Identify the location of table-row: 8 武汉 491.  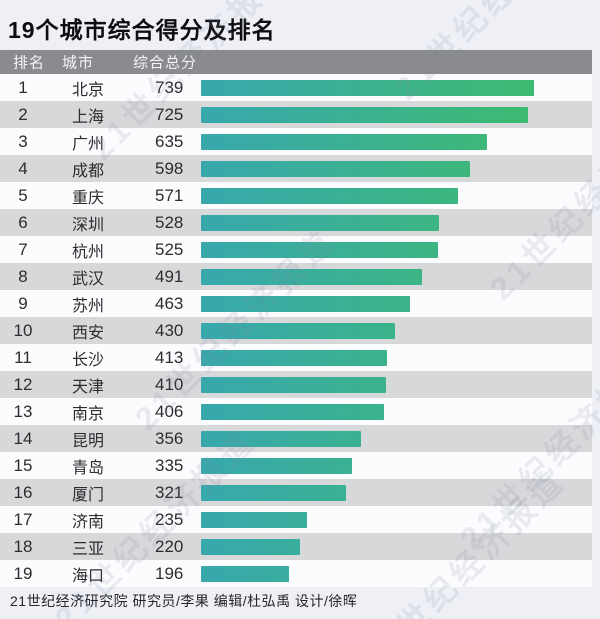
(296, 276).